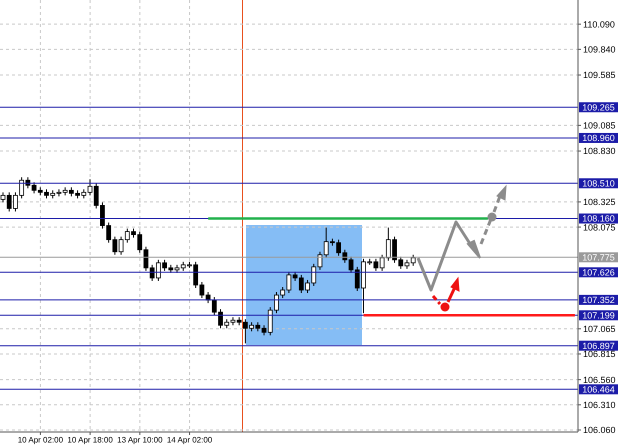 The image size is (620, 448). What do you see at coordinates (599, 379) in the screenshot?
I see `y-tick-label: 106.560` at bounding box center [599, 379].